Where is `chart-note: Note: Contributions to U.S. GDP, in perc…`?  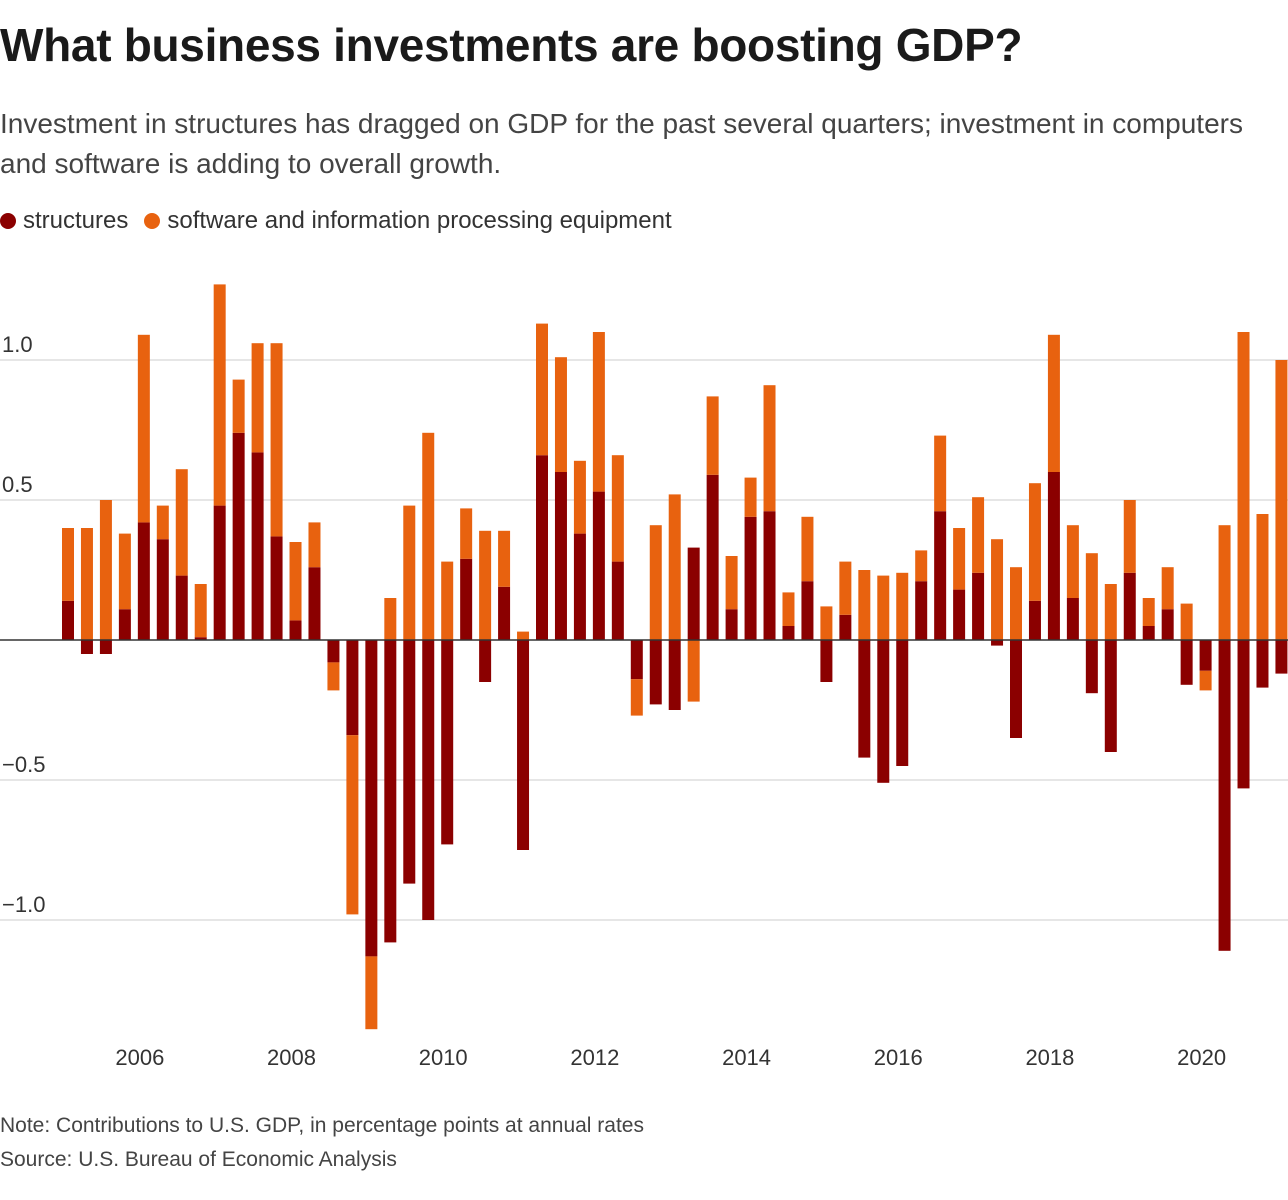
chart-note: Note: Contributions to U.S. GDP, in perc… is located at coordinates (322, 1125).